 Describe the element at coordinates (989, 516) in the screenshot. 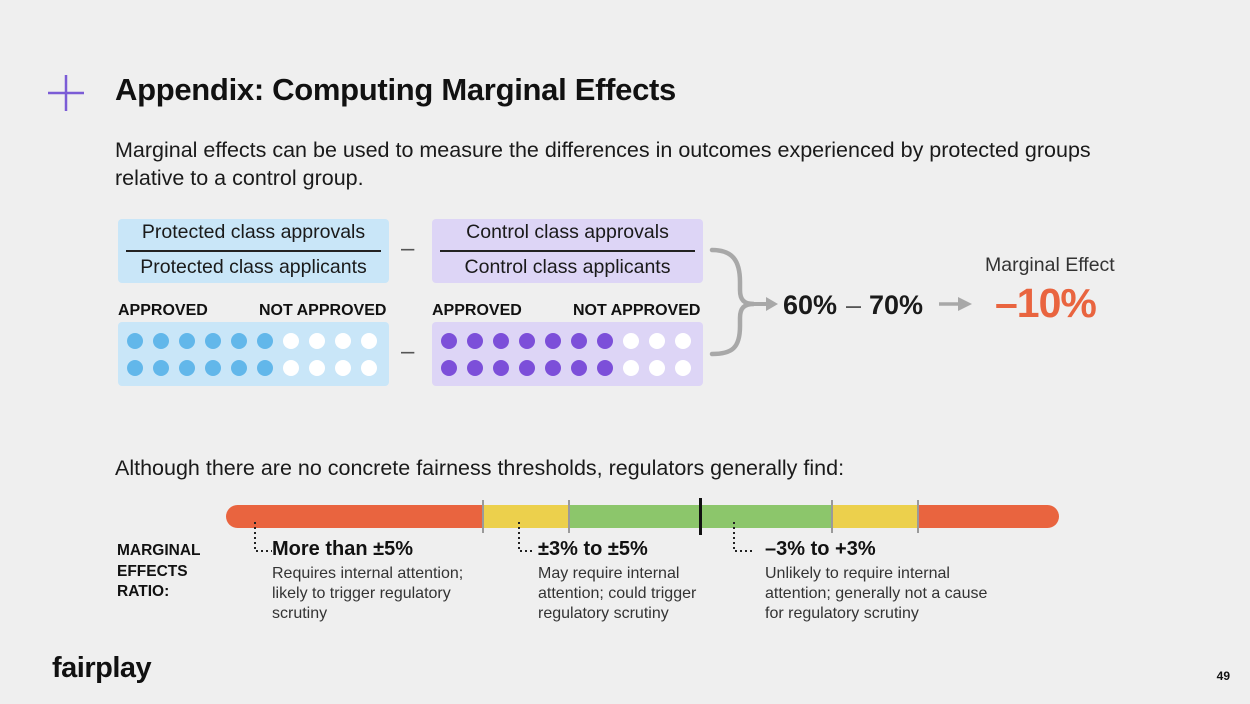

I see `bar-segment-orange-right` at that location.